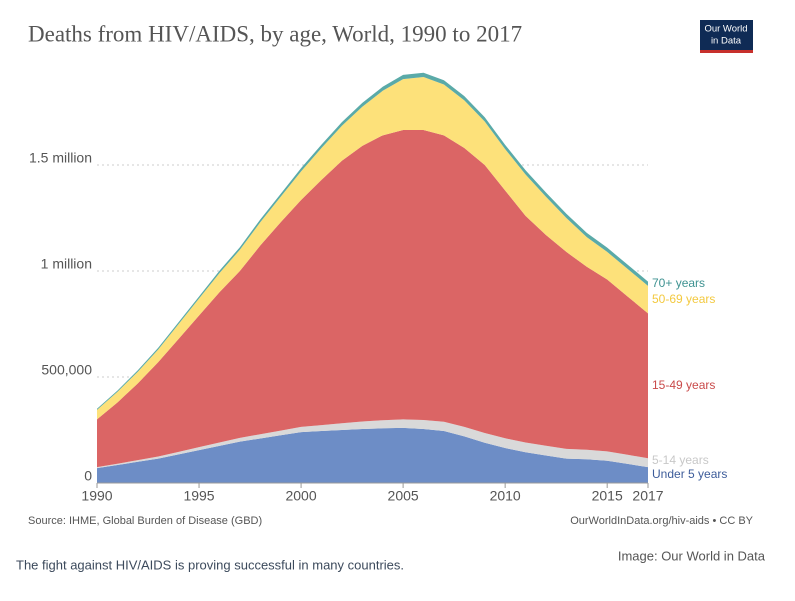 The width and height of the screenshot is (795, 601). Describe the element at coordinates (683, 299) in the screenshot. I see `legend-label: 50-69 years` at that location.